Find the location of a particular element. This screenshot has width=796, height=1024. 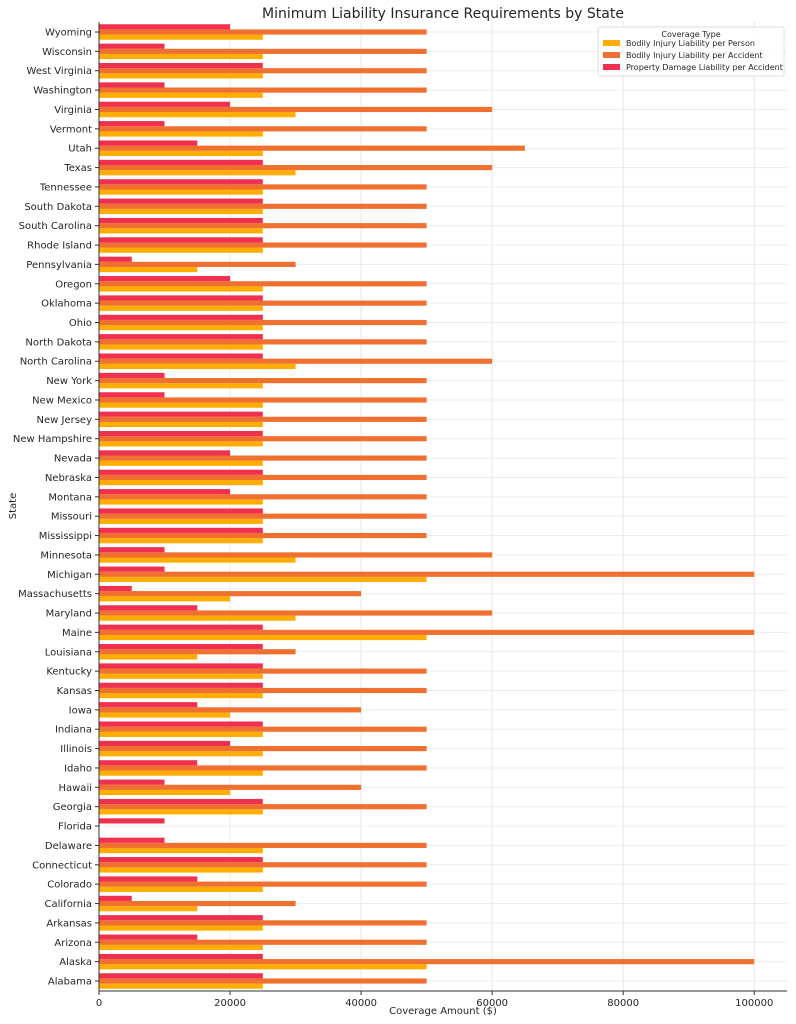

y-tick-label: Indiana is located at coordinates (73, 730).